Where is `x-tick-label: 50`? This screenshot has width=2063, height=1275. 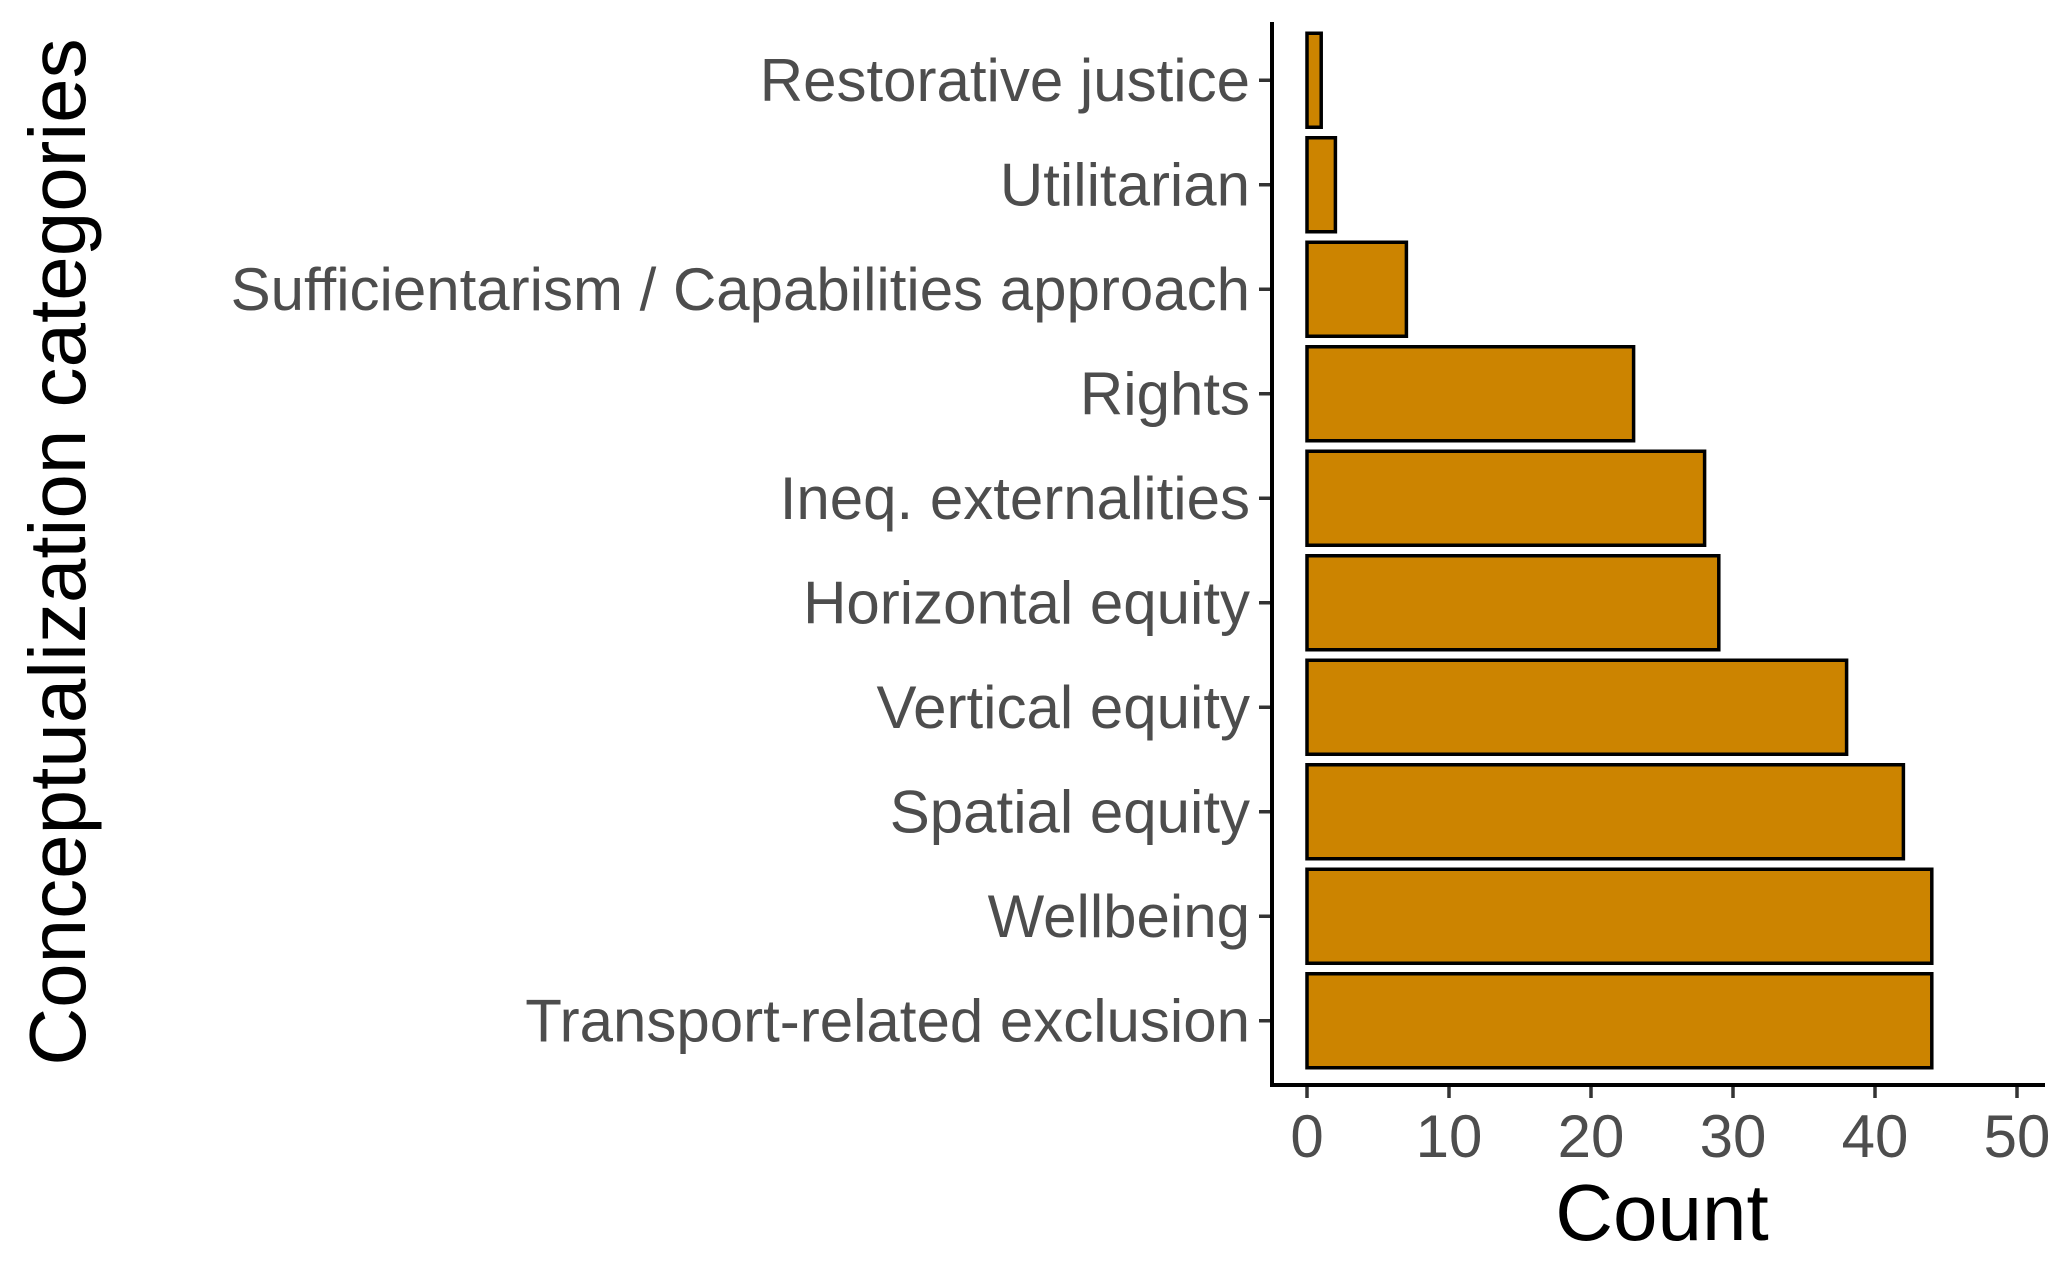 x-tick-label: 50 is located at coordinates (2017, 1136).